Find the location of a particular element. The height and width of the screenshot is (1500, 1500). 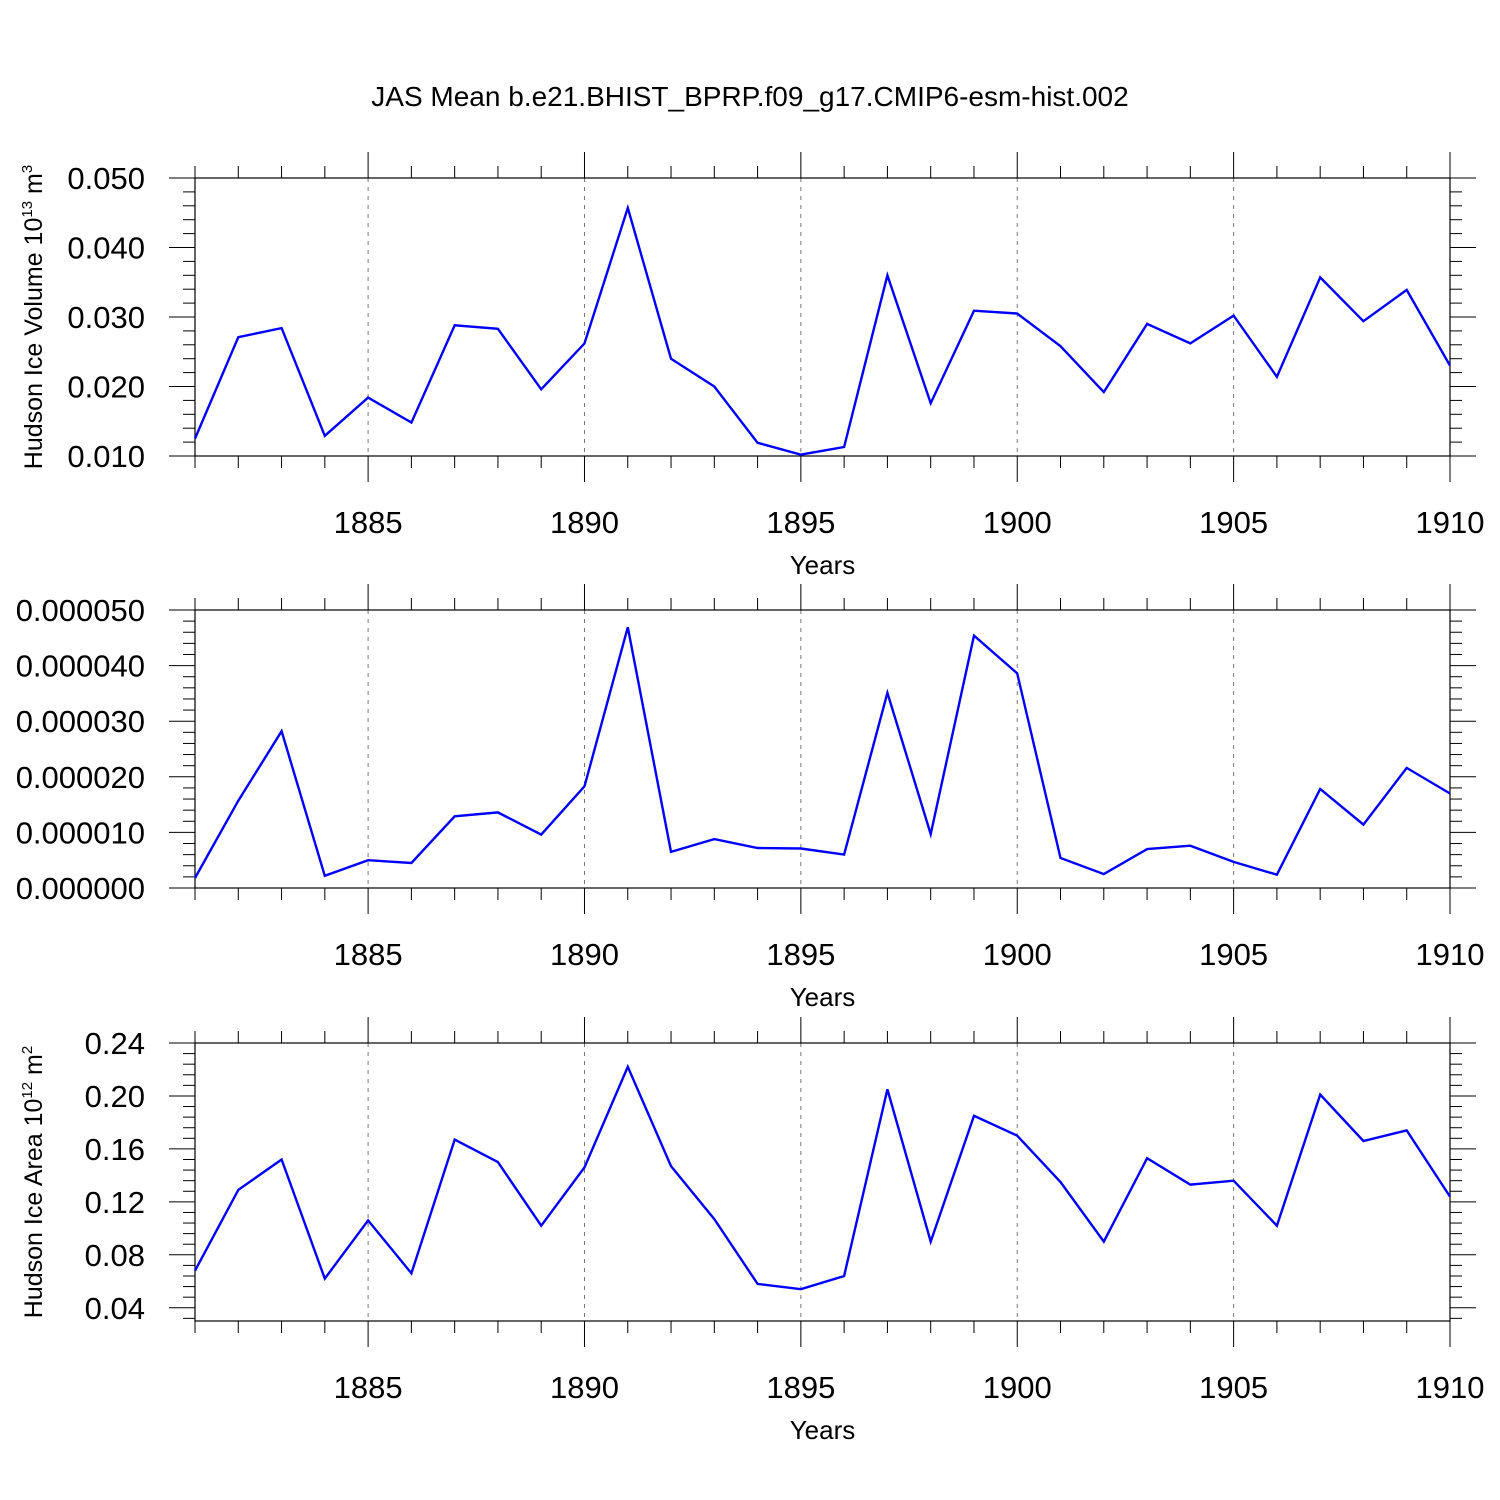

y-tick-label: 0.040 is located at coordinates (106, 248).